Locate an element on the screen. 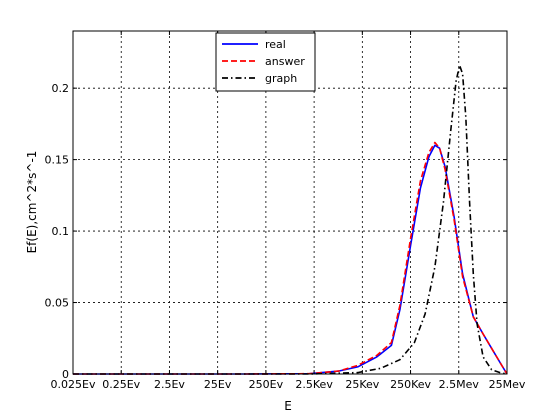 This screenshot has height=420, width=560. legend: real answer graph is located at coordinates (265, 62).